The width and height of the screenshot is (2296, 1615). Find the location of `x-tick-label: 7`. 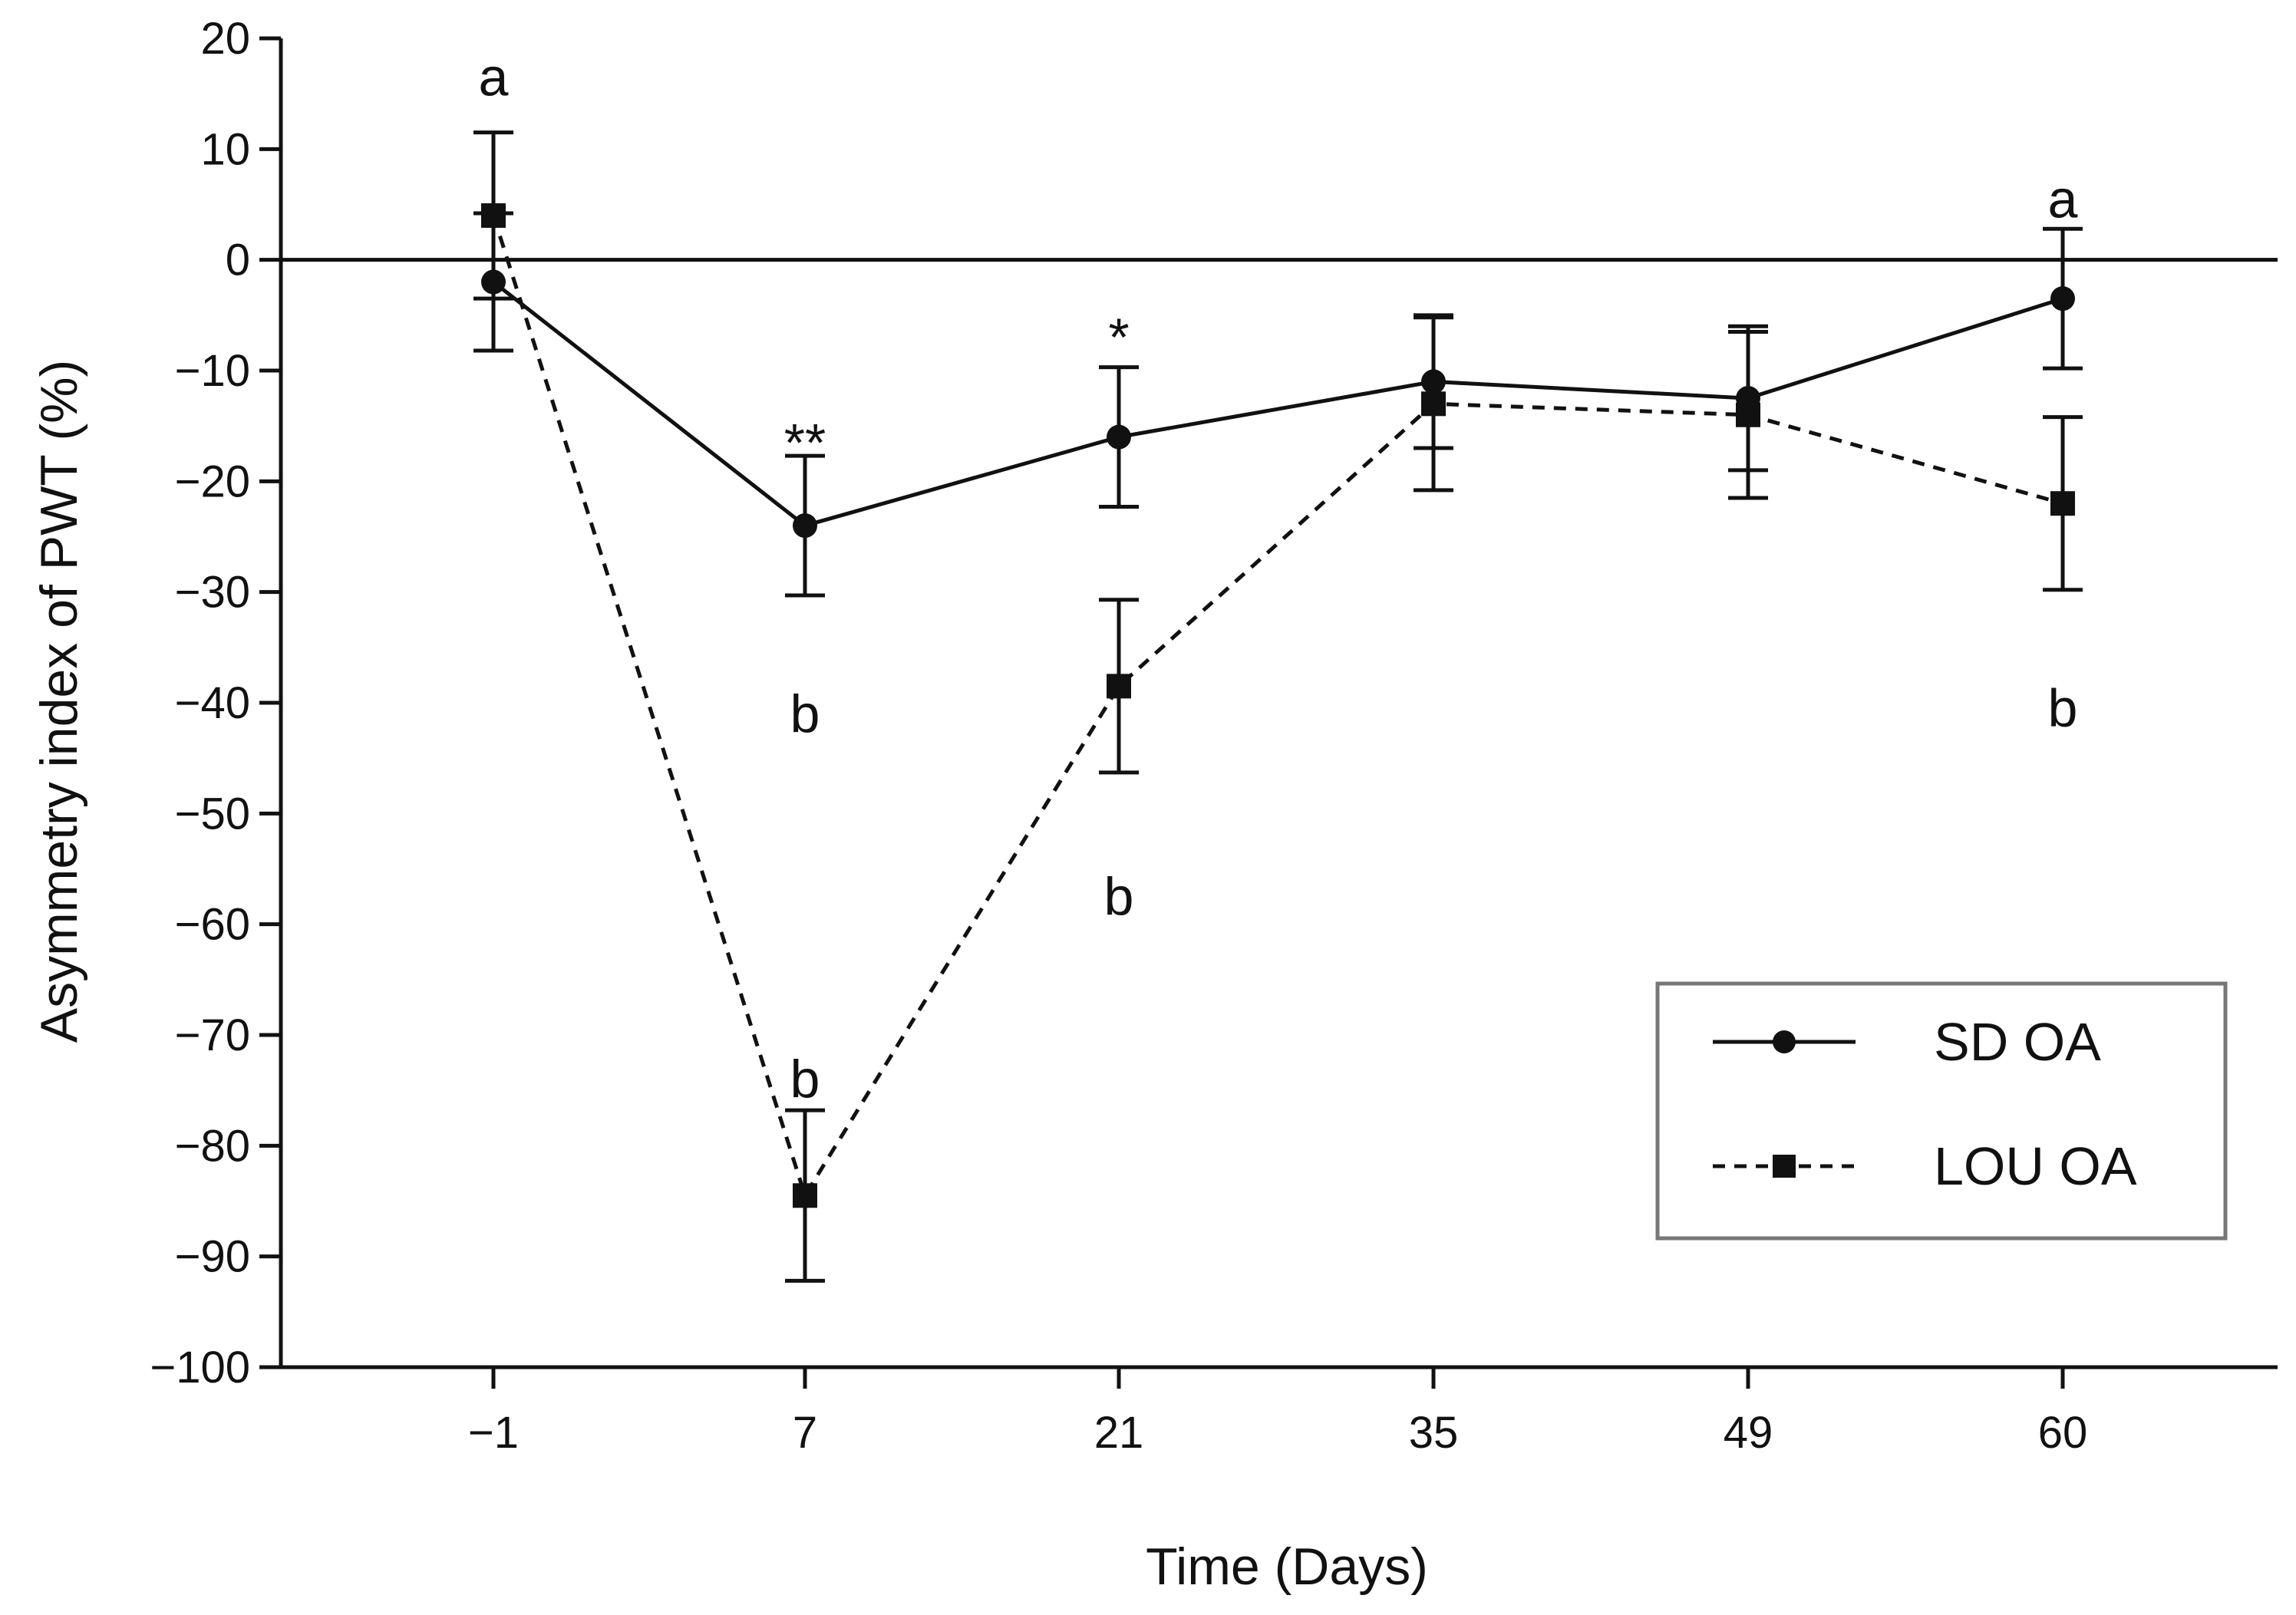

x-tick-label: 7 is located at coordinates (805, 1433).